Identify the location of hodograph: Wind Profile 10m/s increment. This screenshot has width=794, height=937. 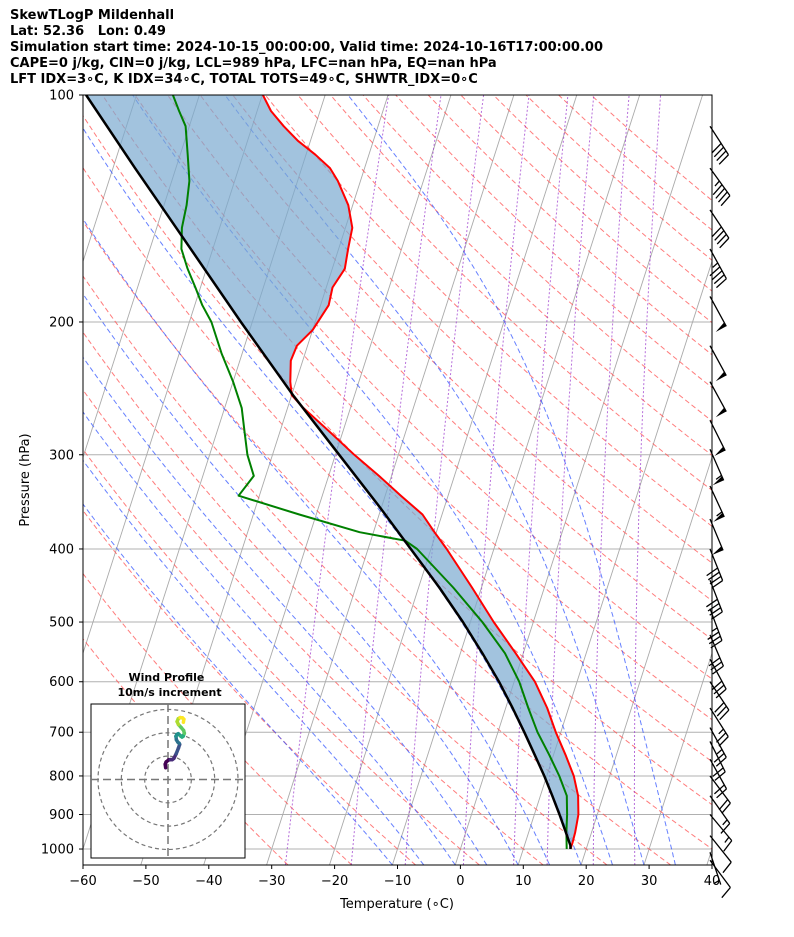
(168, 765).